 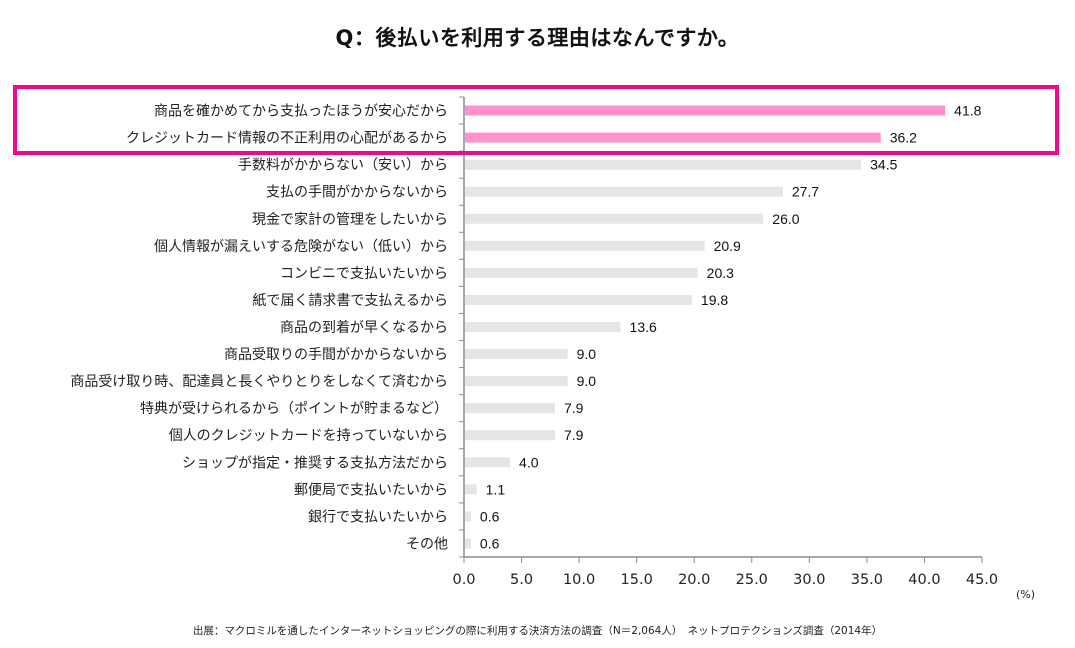 What do you see at coordinates (301, 112) in the screenshot?
I see `category-label-1: 商品を確かめてから支払ったほうが安心だから` at bounding box center [301, 112].